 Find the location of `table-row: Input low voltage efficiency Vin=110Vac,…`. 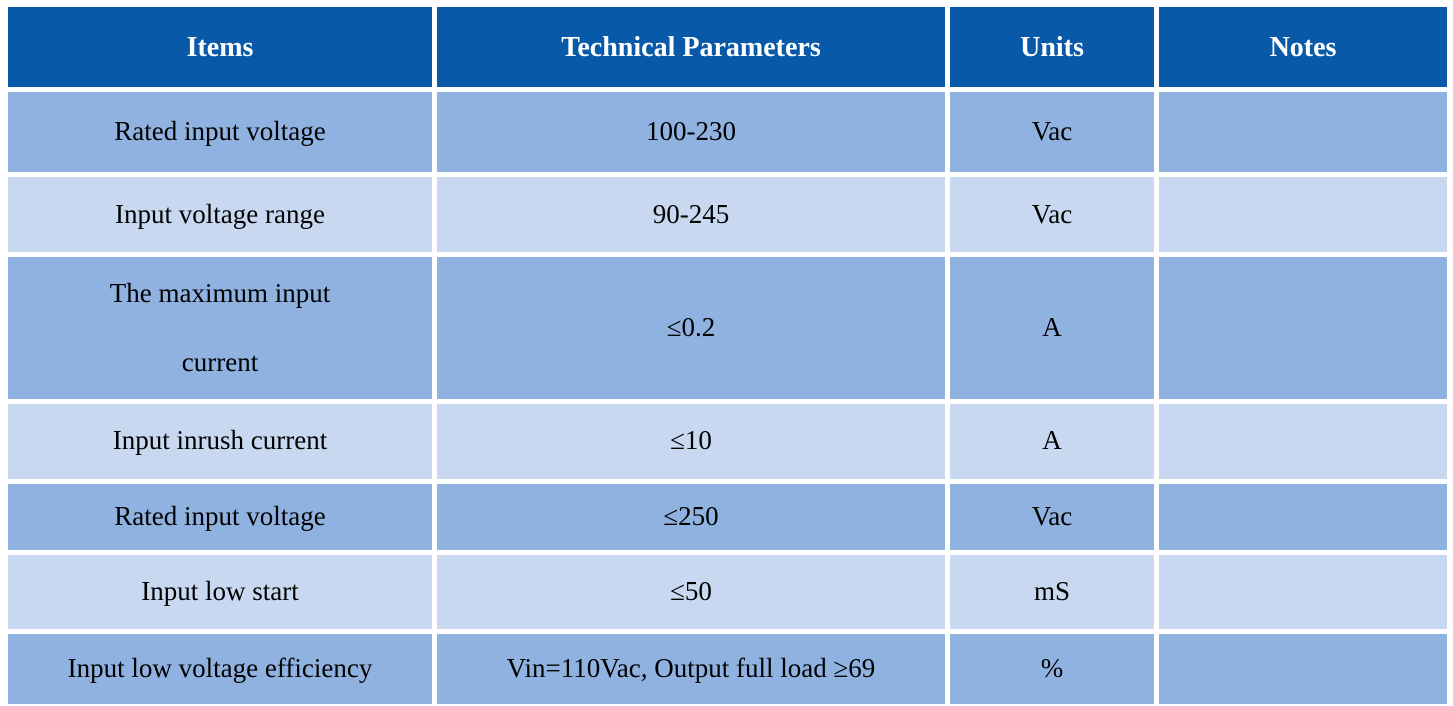

table-row: Input low voltage efficiency Vin=110Vac,… is located at coordinates (727, 668).